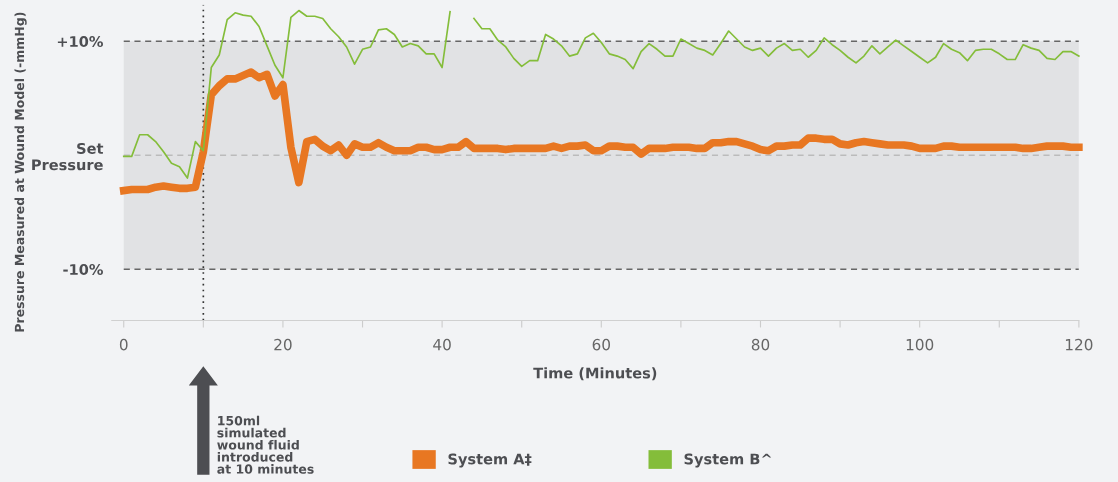 The height and width of the screenshot is (482, 1118). Describe the element at coordinates (20, 172) in the screenshot. I see `y-axis-title: Pressure Measured at Wound Model (-mmHg)` at that location.